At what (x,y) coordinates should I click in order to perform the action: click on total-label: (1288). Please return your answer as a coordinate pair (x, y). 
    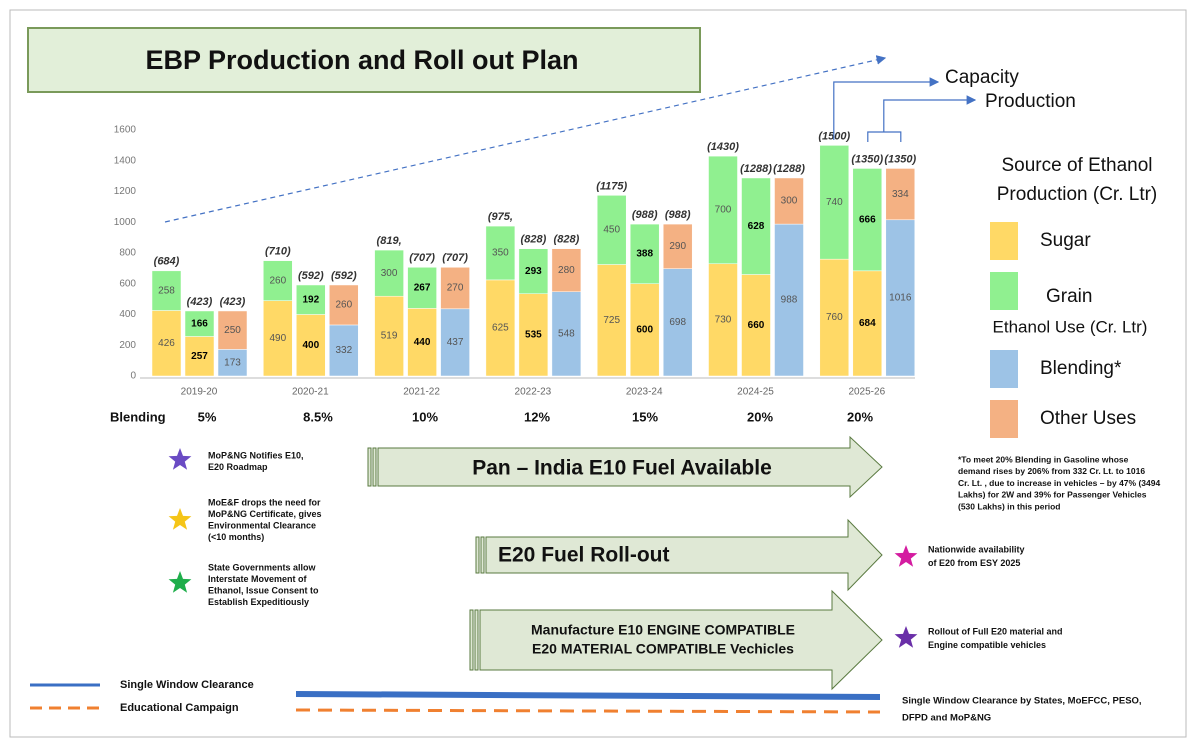
    Looking at the image, I should click on (789, 169).